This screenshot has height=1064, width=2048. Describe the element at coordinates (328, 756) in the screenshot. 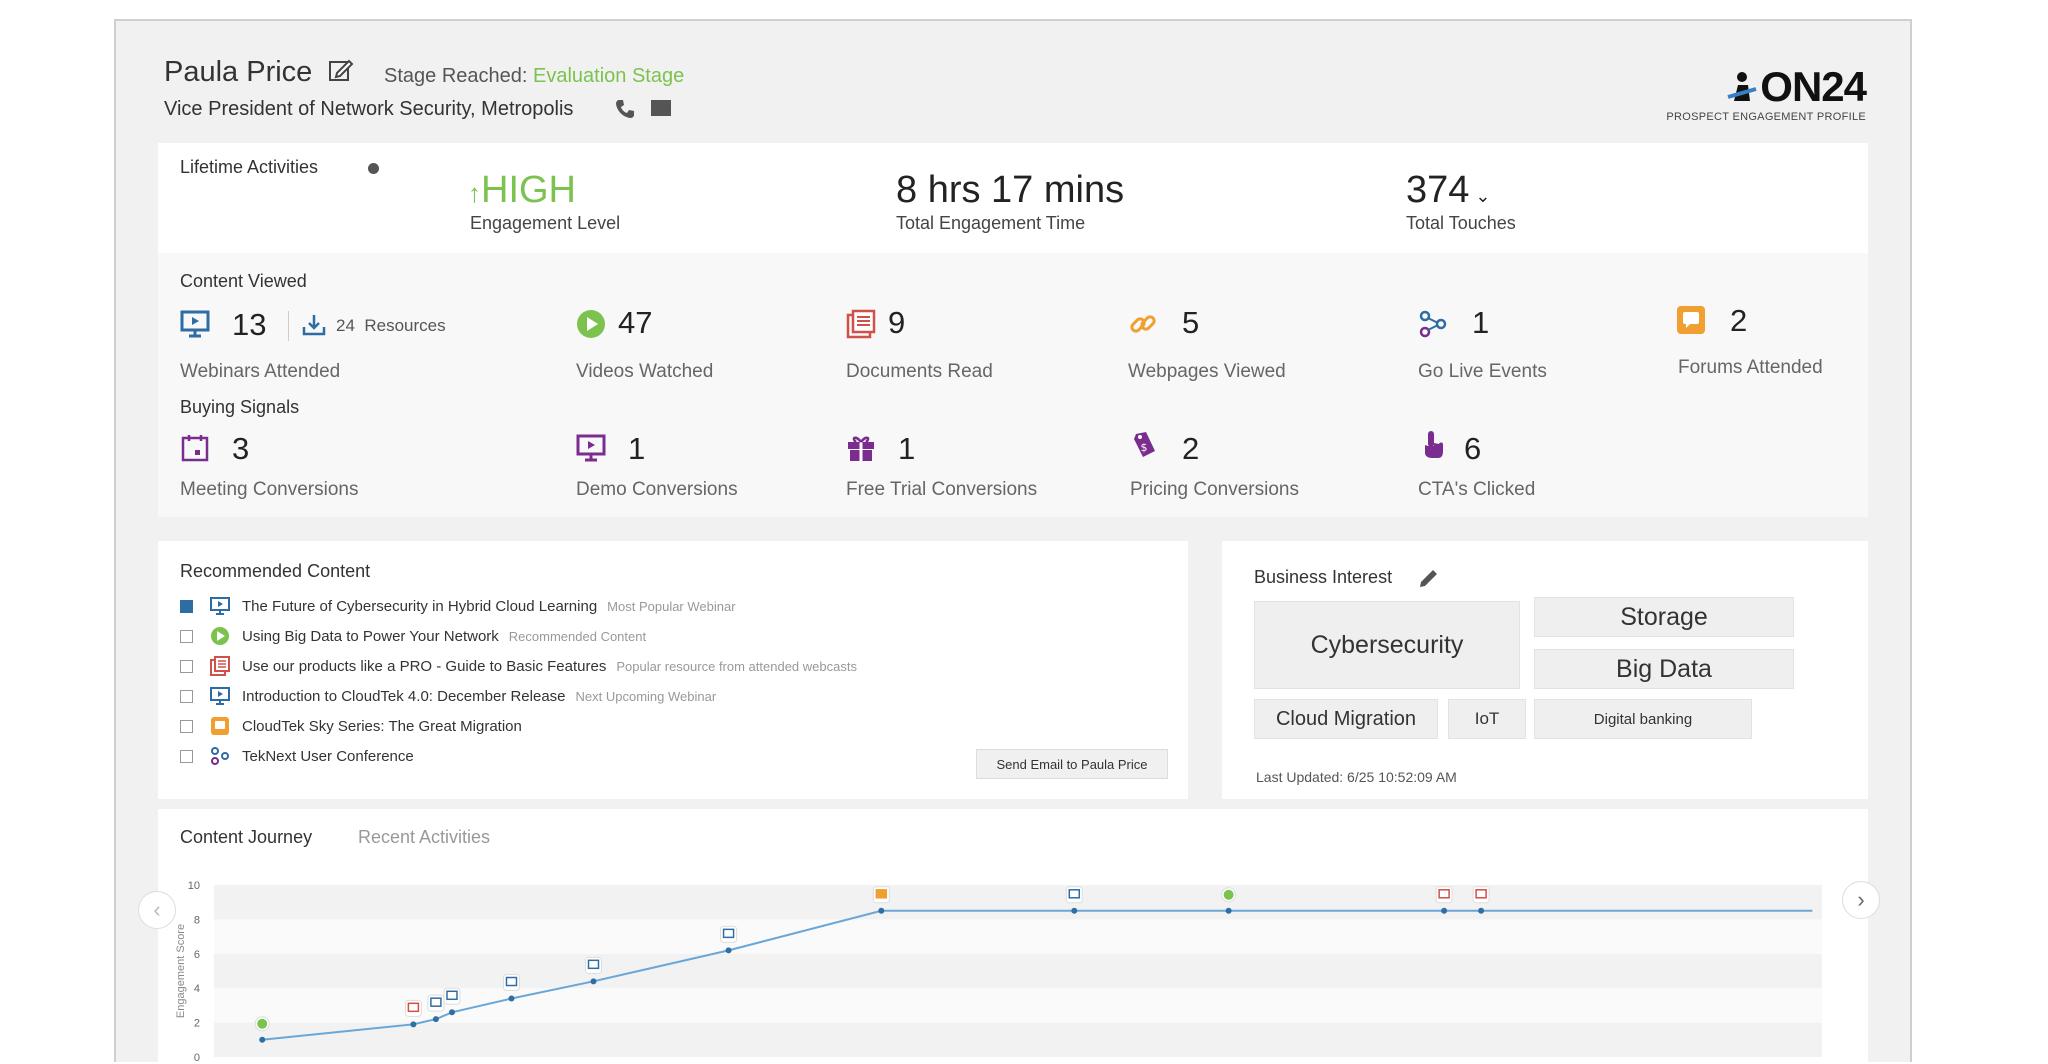

I see `item-title: TekNext User Conference` at that location.